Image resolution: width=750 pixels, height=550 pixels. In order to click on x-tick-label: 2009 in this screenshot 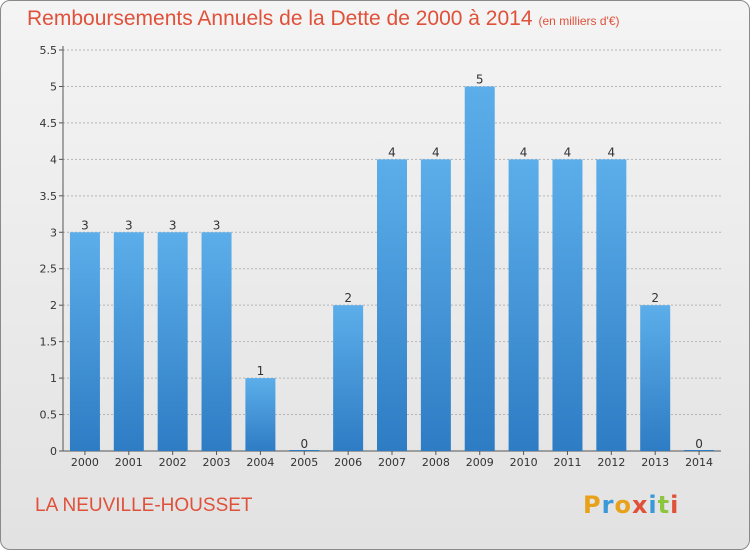, I will do `click(480, 462)`.